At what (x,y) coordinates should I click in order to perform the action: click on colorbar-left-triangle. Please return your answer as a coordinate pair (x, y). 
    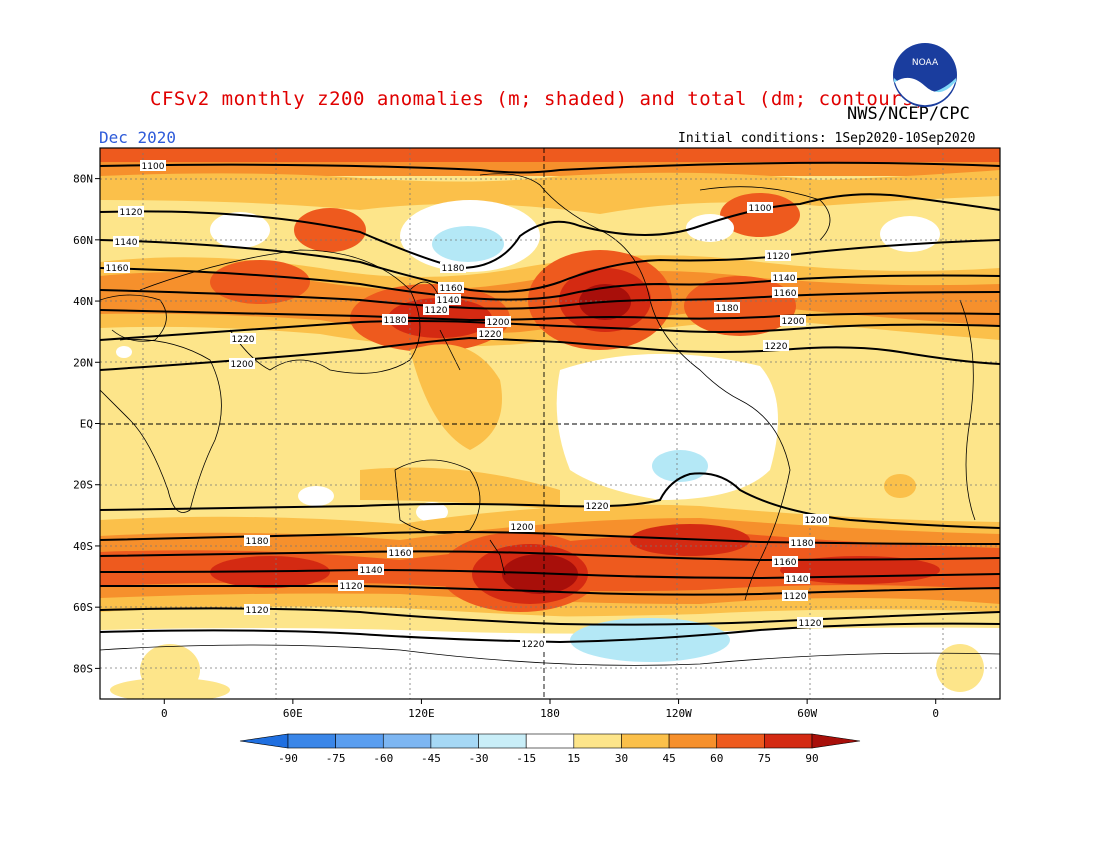
    Looking at the image, I should click on (264, 741).